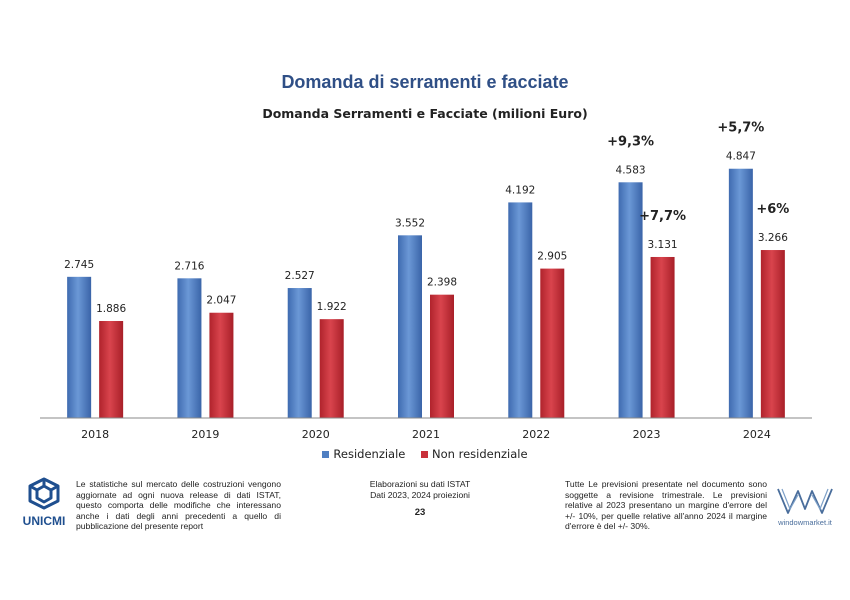  I want to click on x-tick-label-2020: 2020, so click(316, 434).